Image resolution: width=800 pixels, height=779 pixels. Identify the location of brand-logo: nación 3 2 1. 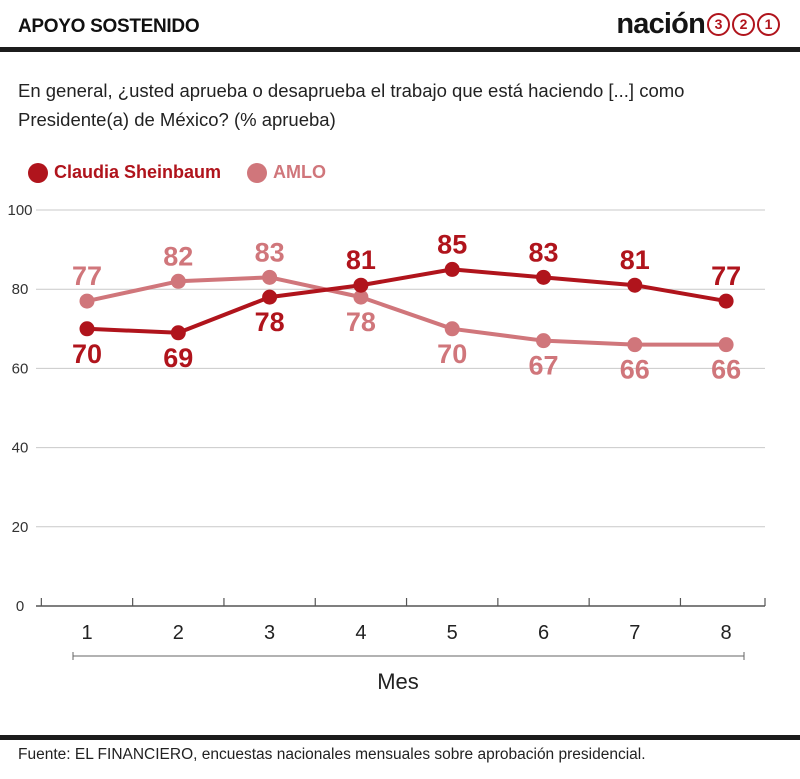
(698, 24).